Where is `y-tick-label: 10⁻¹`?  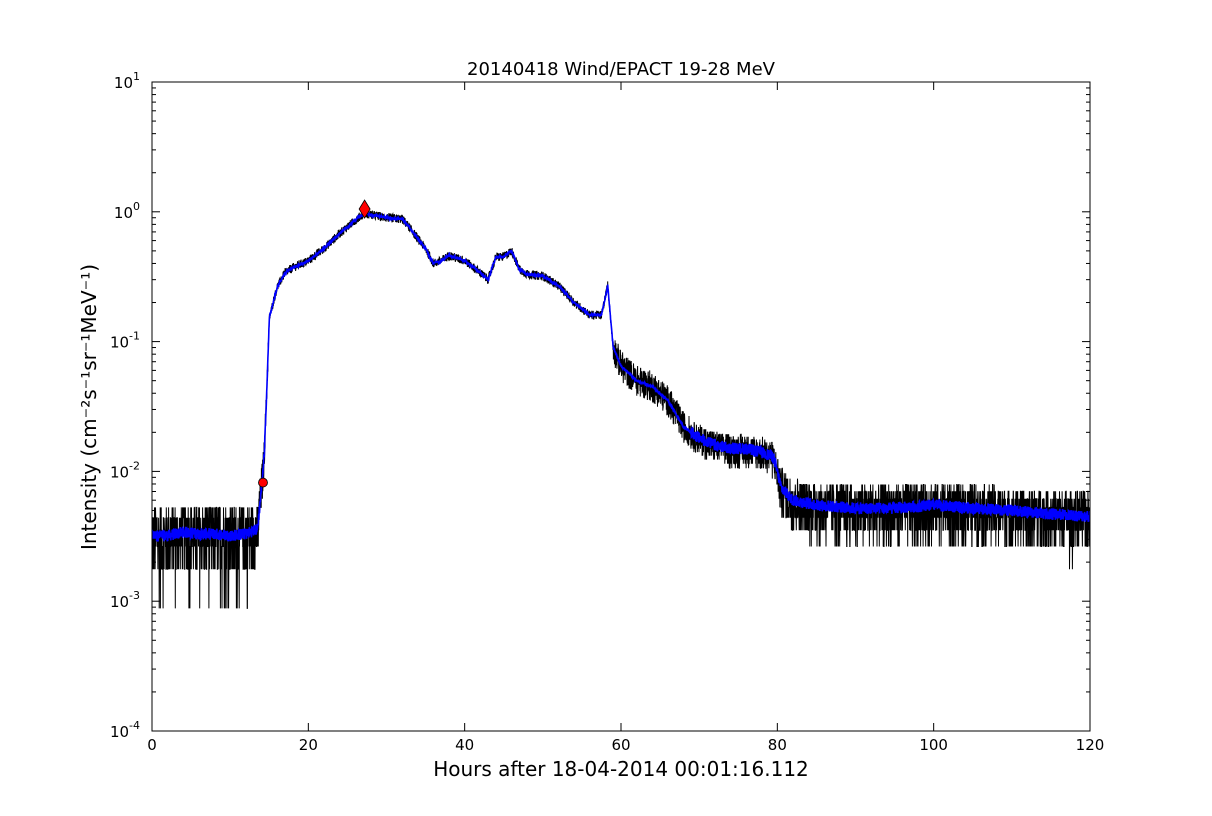
y-tick-label: 10⁻¹ is located at coordinates (125, 341).